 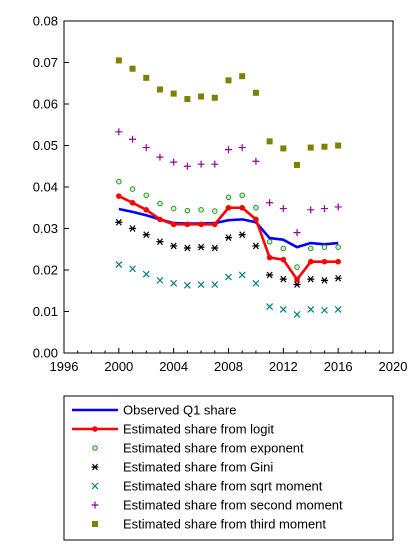 What do you see at coordinates (224, 524) in the screenshot?
I see `legend-label: Estimated share from third moment` at bounding box center [224, 524].